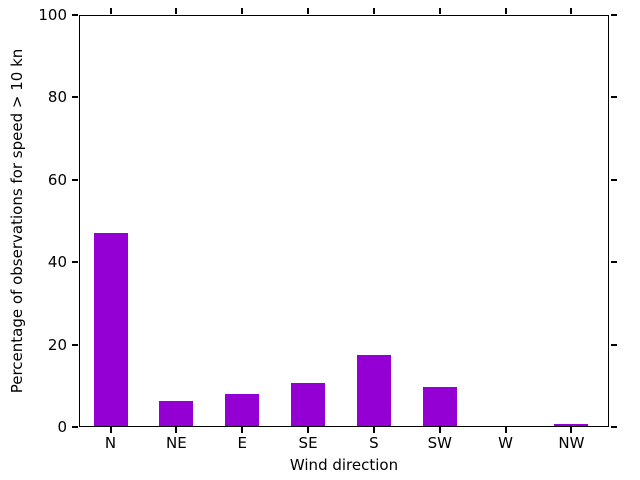 The image size is (640, 480). What do you see at coordinates (506, 443) in the screenshot?
I see `x-tick-label-W: W` at bounding box center [506, 443].